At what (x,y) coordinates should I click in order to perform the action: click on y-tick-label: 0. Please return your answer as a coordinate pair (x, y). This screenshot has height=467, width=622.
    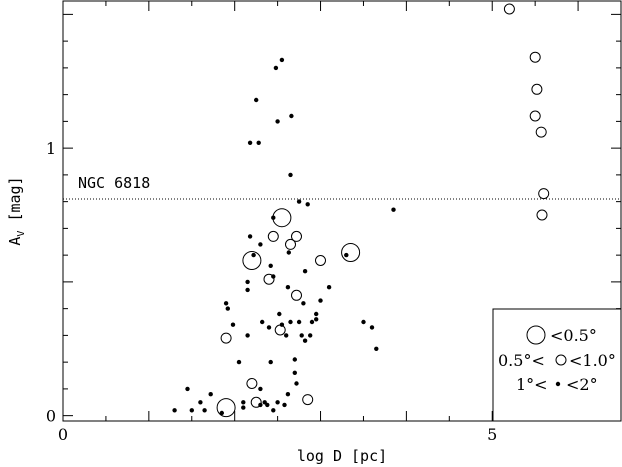
    Looking at the image, I should click on (51, 416).